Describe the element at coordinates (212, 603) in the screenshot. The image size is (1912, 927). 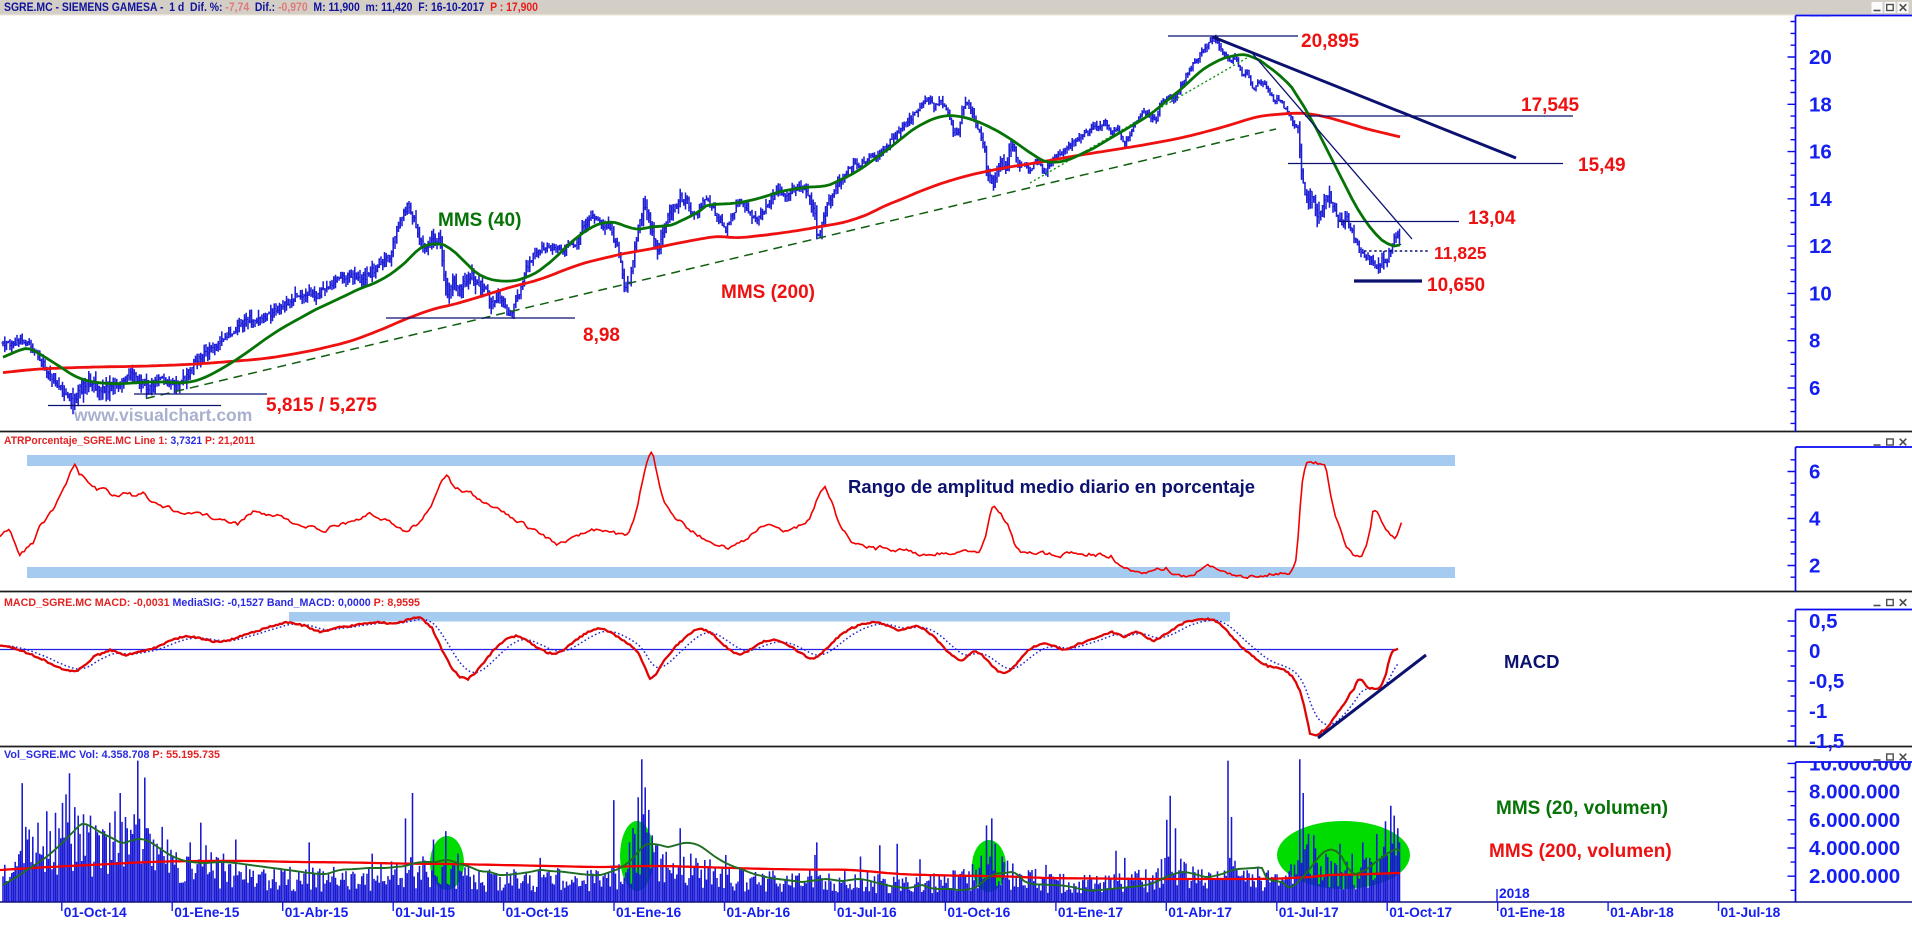
I see `svg-text:MACD_SGRE.MC MACD: -0,0031 Med: MACD_SGRE.MC MACD: -0,0031 MediaSIG` at that location.